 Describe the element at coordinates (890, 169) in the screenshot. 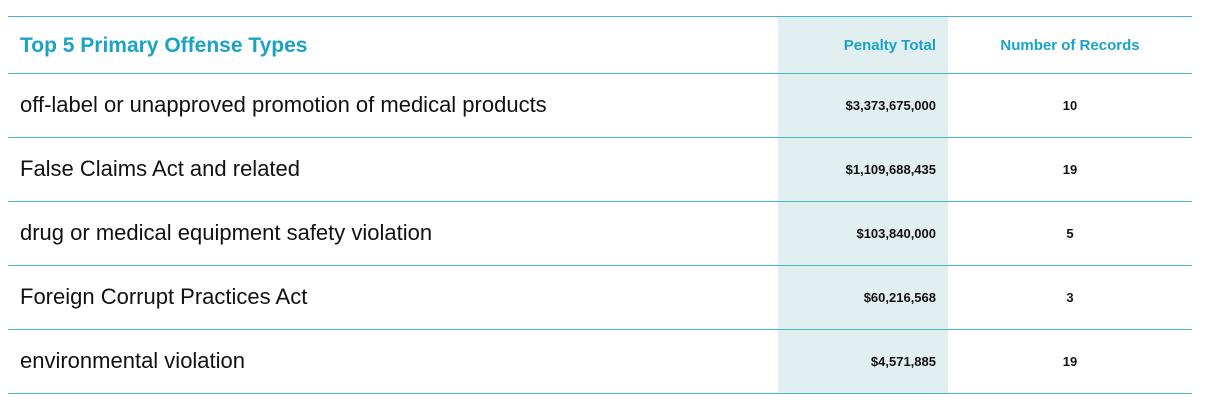

I see `penalty-total: $1,109,688,435` at that location.